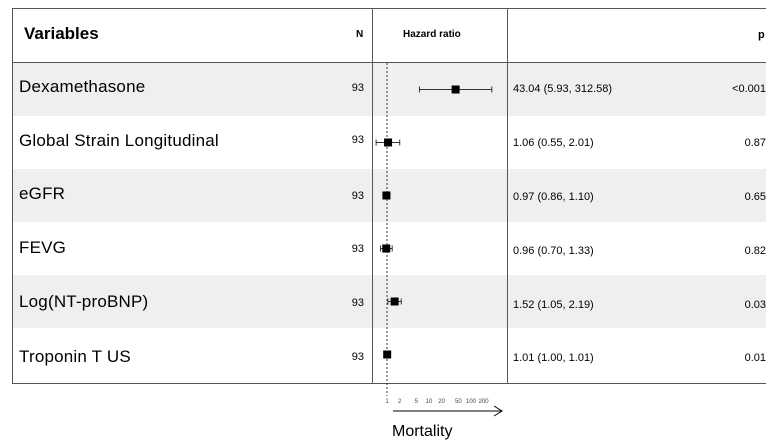 This screenshot has height=441, width=766. Describe the element at coordinates (432, 34) in the screenshot. I see `header-hazard-ratio: Hazard ratio` at that location.